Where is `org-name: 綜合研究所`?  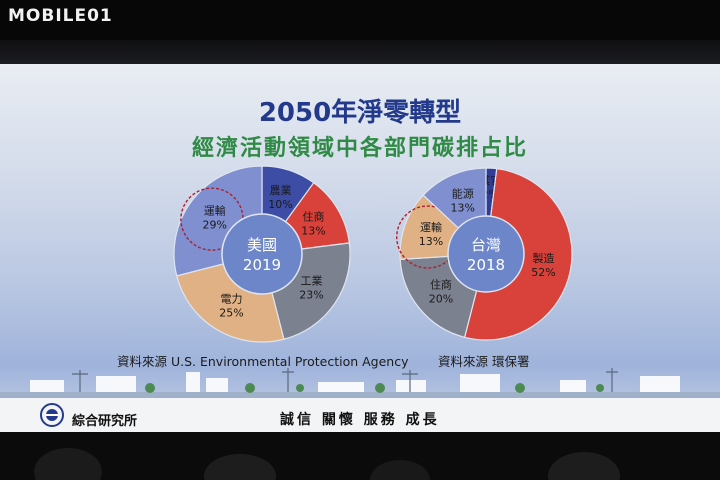 org-name: 綜合研究所 is located at coordinates (105, 421).